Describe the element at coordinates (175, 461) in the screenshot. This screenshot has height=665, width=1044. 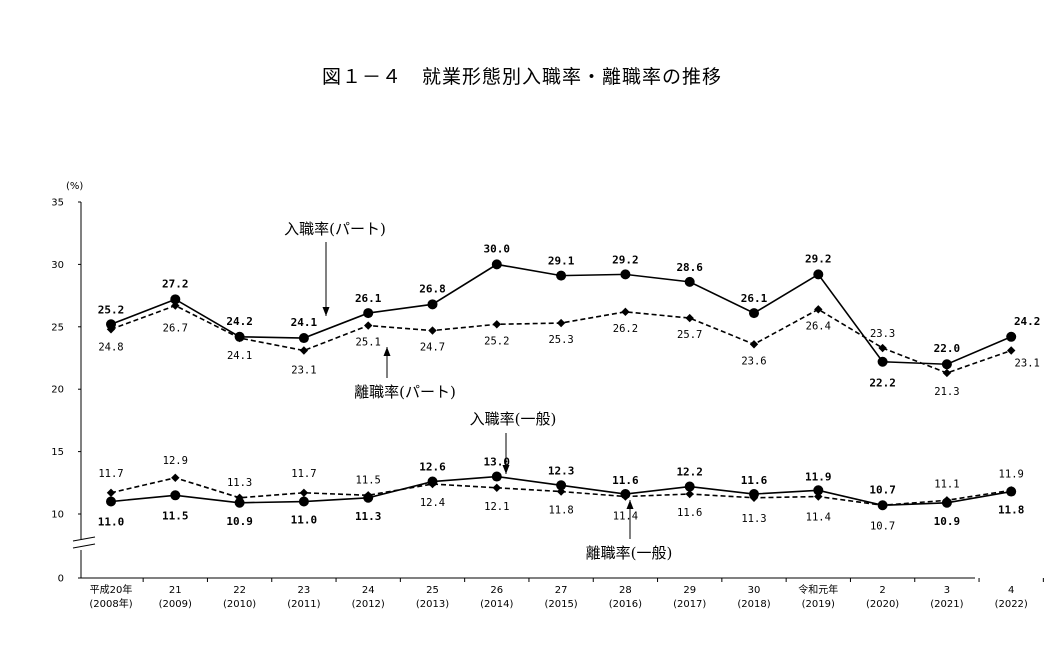
I see `data-label-sep-general: 12.9` at that location.